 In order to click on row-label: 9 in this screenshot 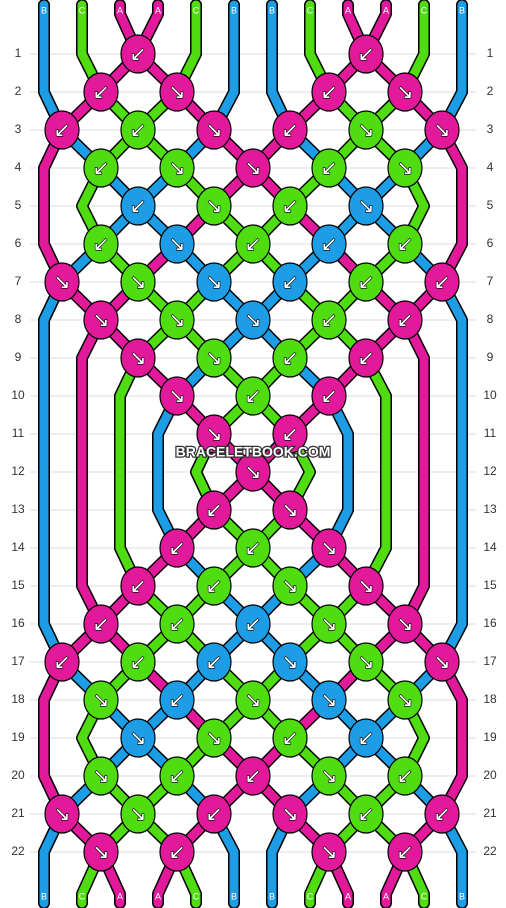, I will do `click(490, 357)`.